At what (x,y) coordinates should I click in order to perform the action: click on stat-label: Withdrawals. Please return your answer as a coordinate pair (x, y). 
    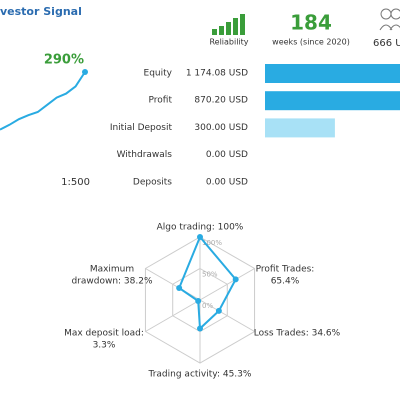
    Looking at the image, I should click on (145, 155).